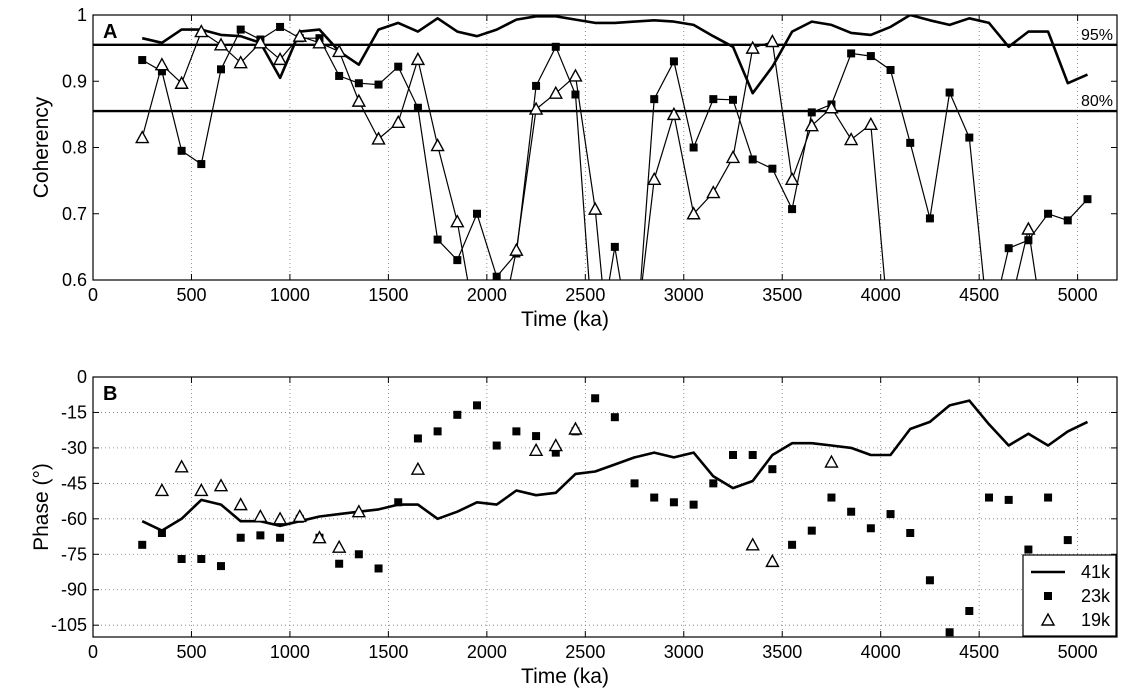 The height and width of the screenshot is (695, 1127). Describe the element at coordinates (1048, 596) in the screenshot. I see `legend-swatch-23k` at that location.